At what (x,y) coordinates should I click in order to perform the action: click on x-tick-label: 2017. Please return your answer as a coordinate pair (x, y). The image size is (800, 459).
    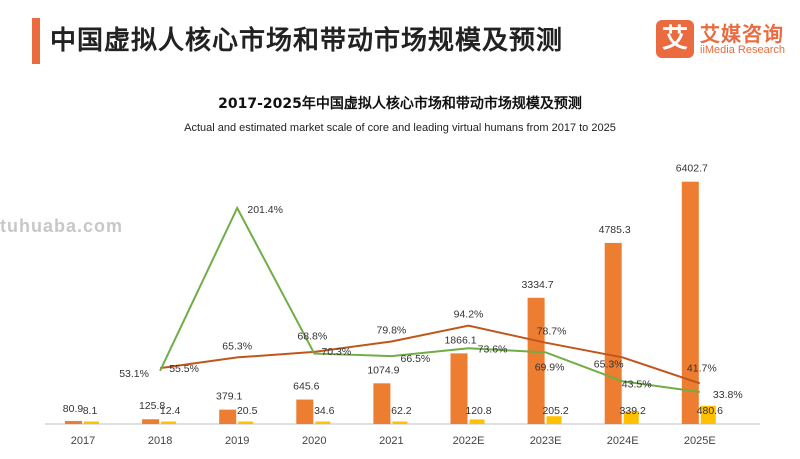
    Looking at the image, I should click on (83, 441).